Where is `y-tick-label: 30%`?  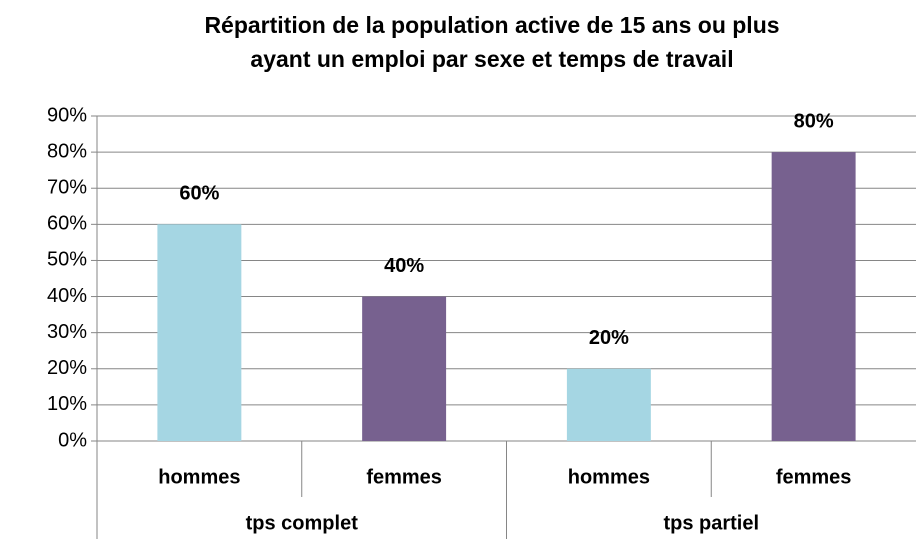
y-tick-label: 30% is located at coordinates (67, 332).